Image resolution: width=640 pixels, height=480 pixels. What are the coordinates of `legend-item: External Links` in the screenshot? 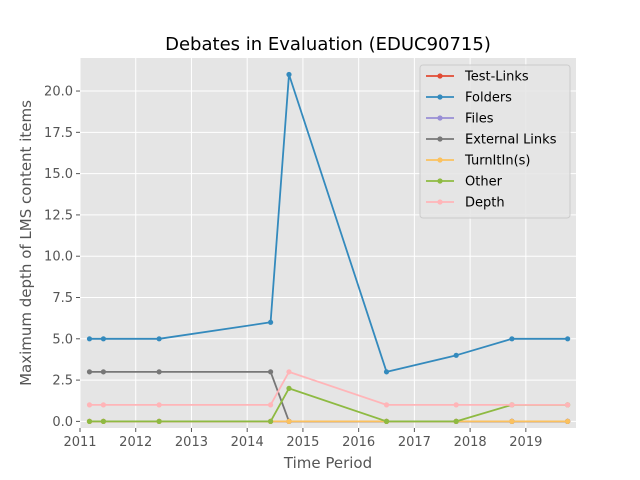 It's located at (491, 140).